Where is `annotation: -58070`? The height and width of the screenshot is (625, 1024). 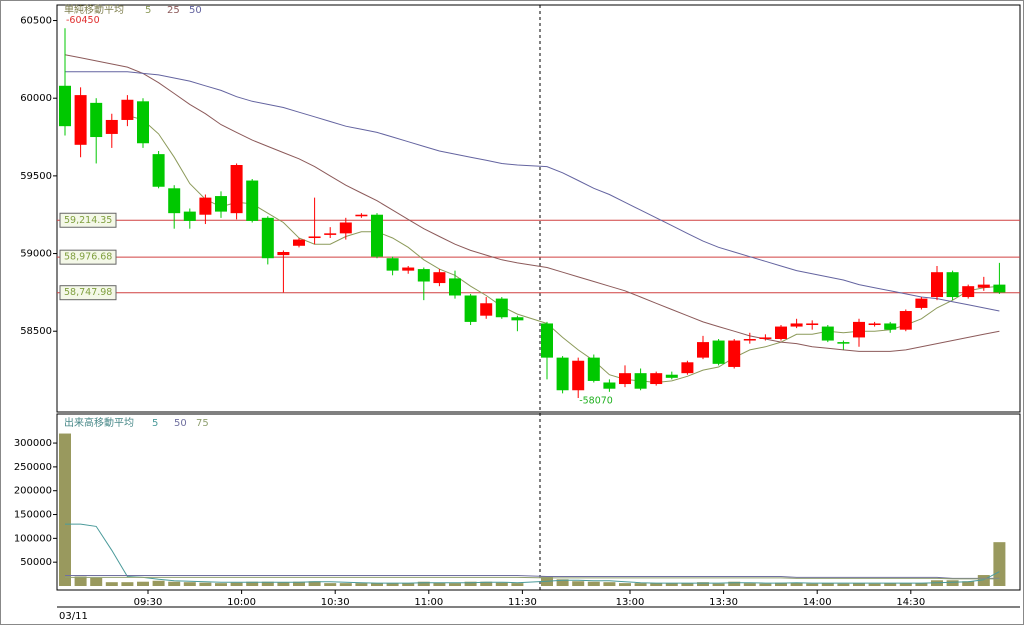
annotation: -58070 is located at coordinates (596, 401).